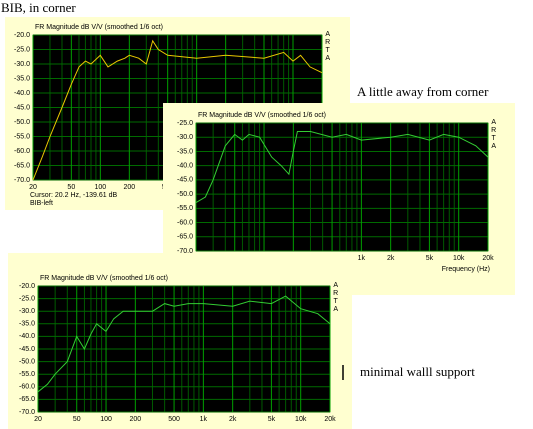 Image resolution: width=533 pixels, height=429 pixels. I want to click on caption: minimal walll support, so click(417, 371).